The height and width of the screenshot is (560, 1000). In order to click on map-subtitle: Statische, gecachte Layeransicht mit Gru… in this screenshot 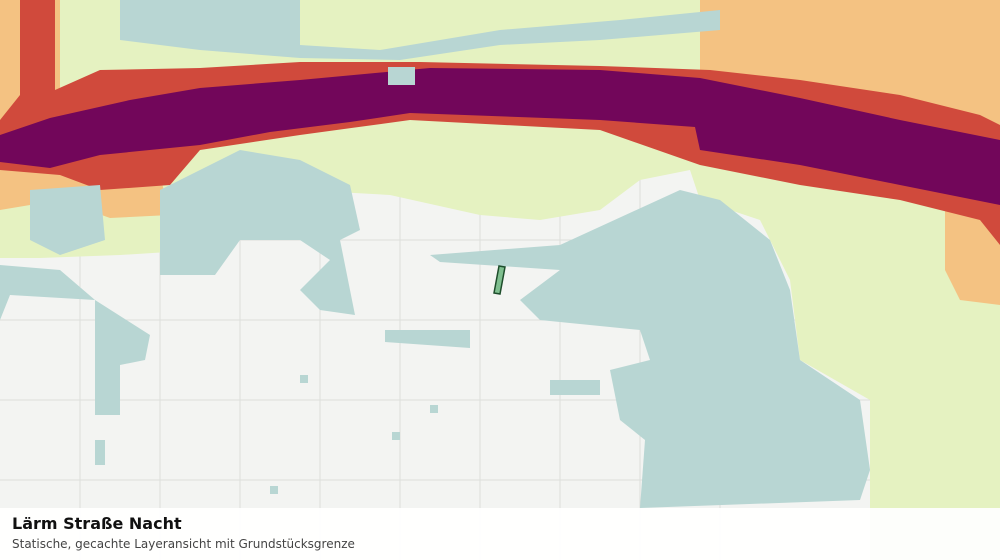, I will do `click(183, 544)`.